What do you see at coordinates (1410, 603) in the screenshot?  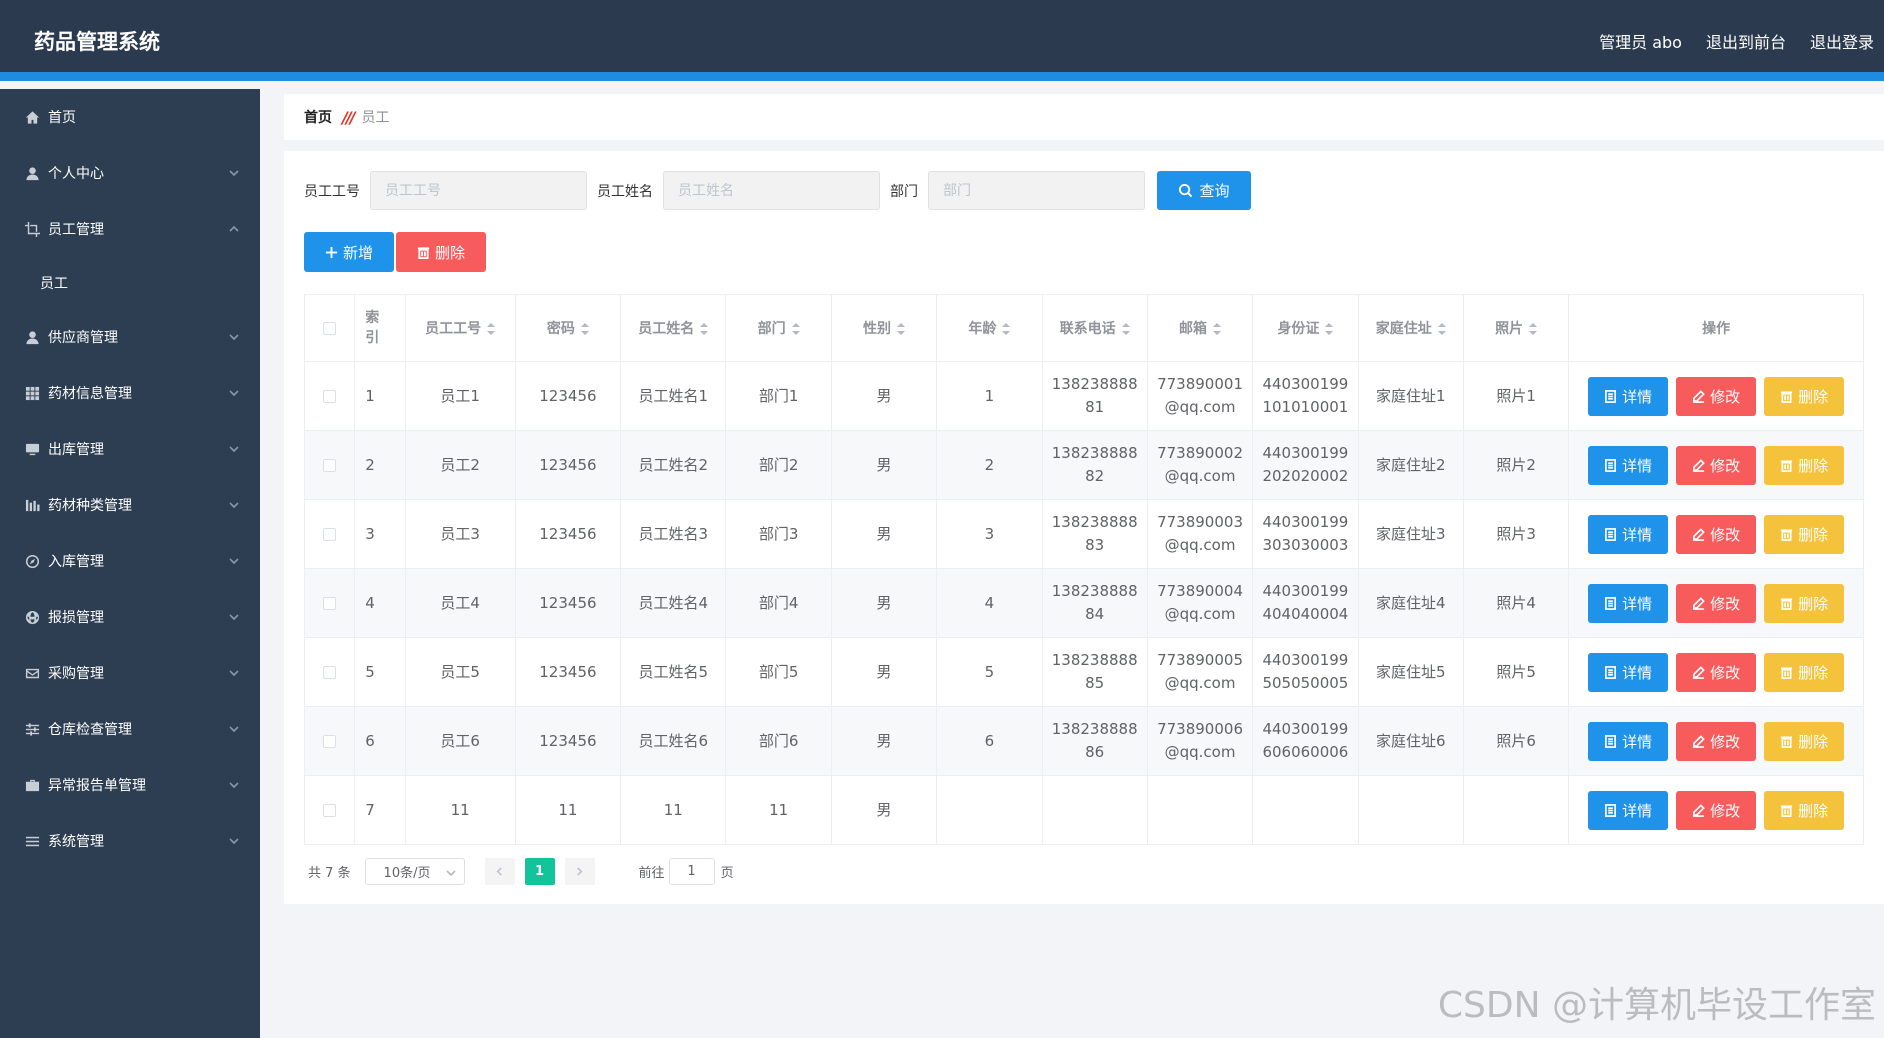 I see `cell-address: 家庭住址4` at bounding box center [1410, 603].